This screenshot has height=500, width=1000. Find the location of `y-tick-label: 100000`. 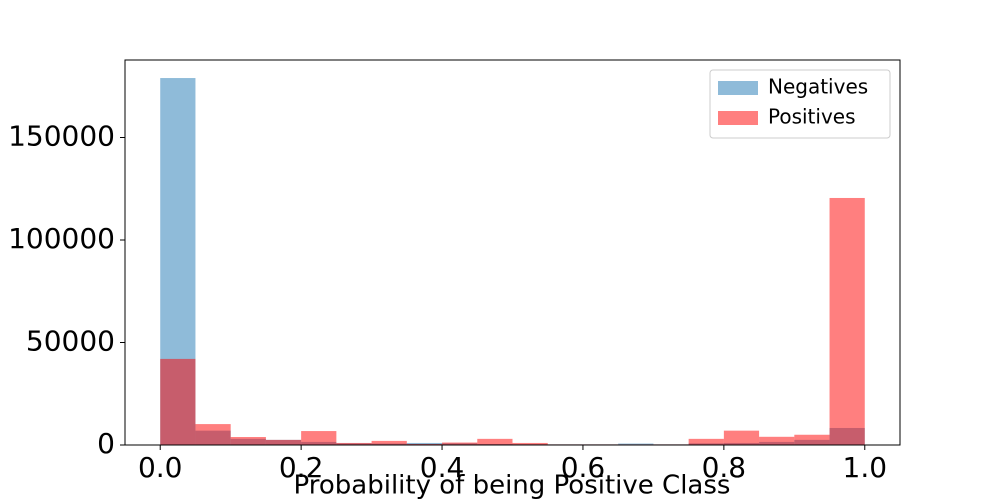

y-tick-label: 100000 is located at coordinates (61, 238).